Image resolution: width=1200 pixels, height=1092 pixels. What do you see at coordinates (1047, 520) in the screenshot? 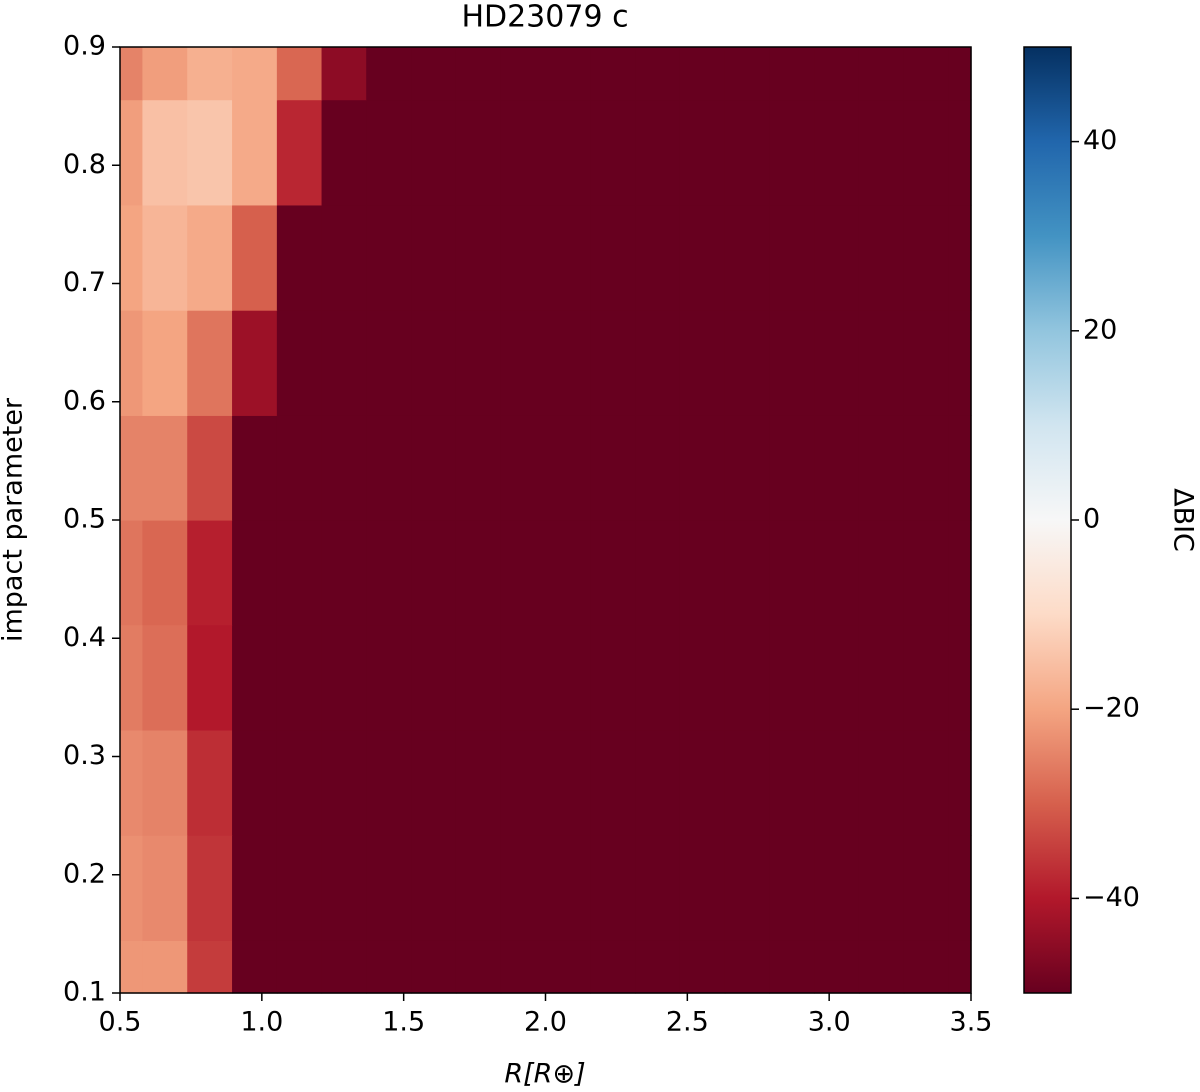
I see `colorbar` at bounding box center [1047, 520].